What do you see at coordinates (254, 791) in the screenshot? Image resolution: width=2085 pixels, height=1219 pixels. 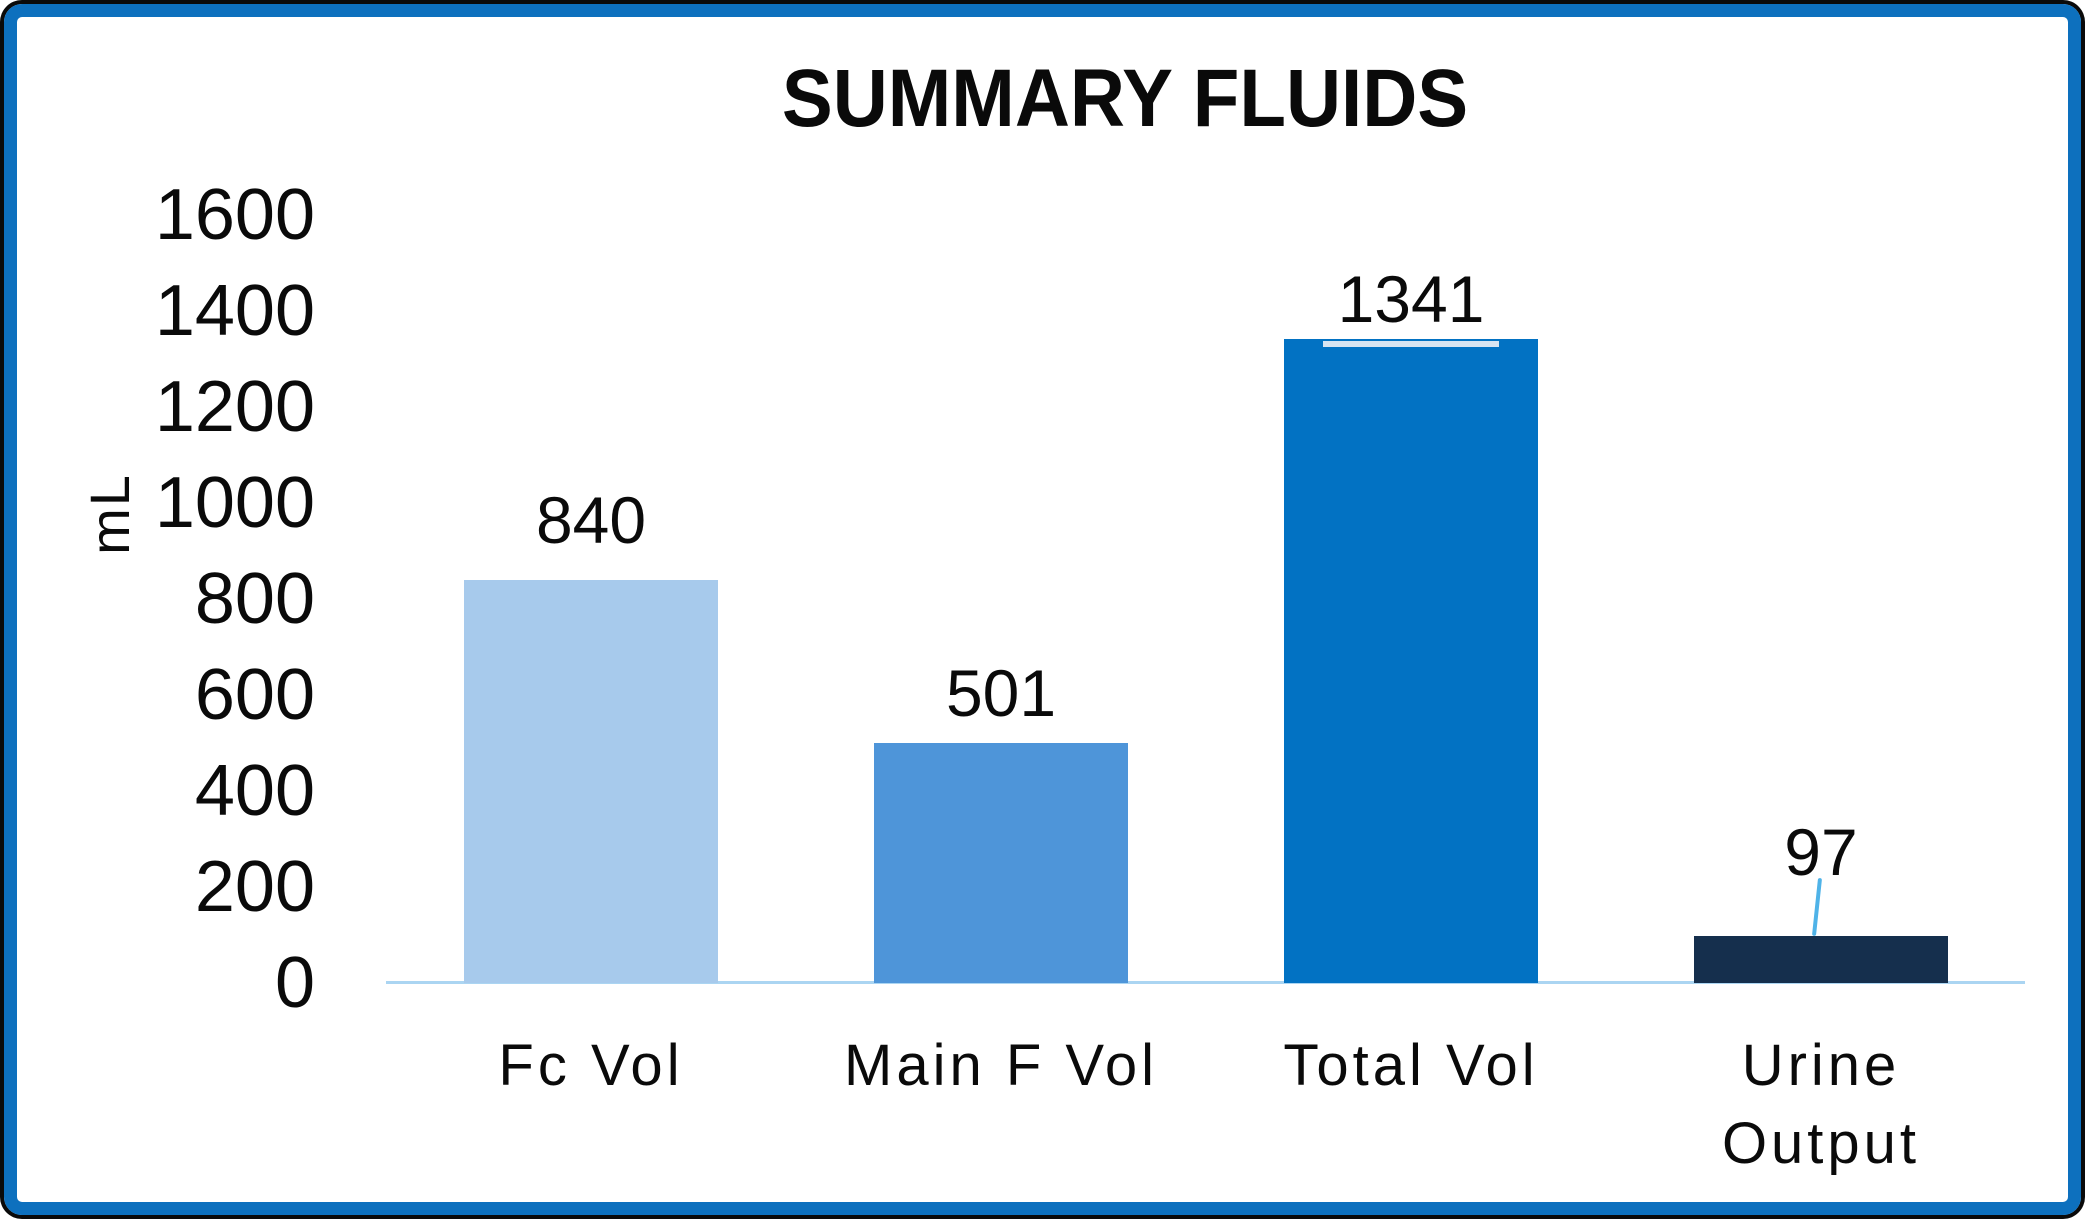 I see `y-tick-label: 400` at bounding box center [254, 791].